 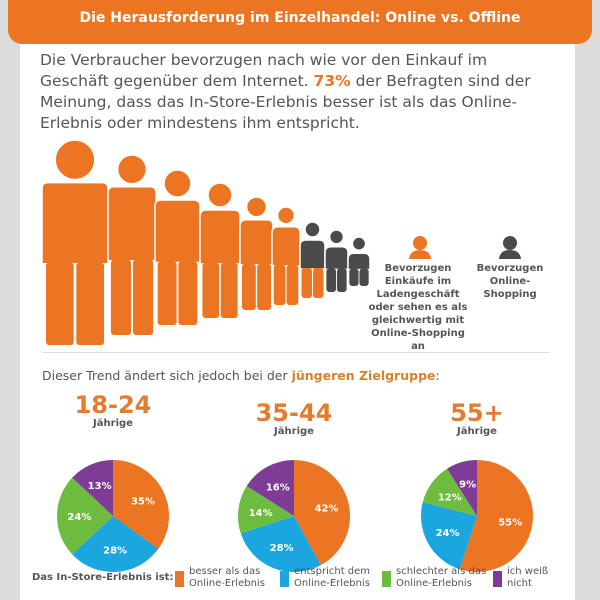 What do you see at coordinates (227, 577) in the screenshot?
I see `legend-label: besser als das Online-Erlebnis` at bounding box center [227, 577].